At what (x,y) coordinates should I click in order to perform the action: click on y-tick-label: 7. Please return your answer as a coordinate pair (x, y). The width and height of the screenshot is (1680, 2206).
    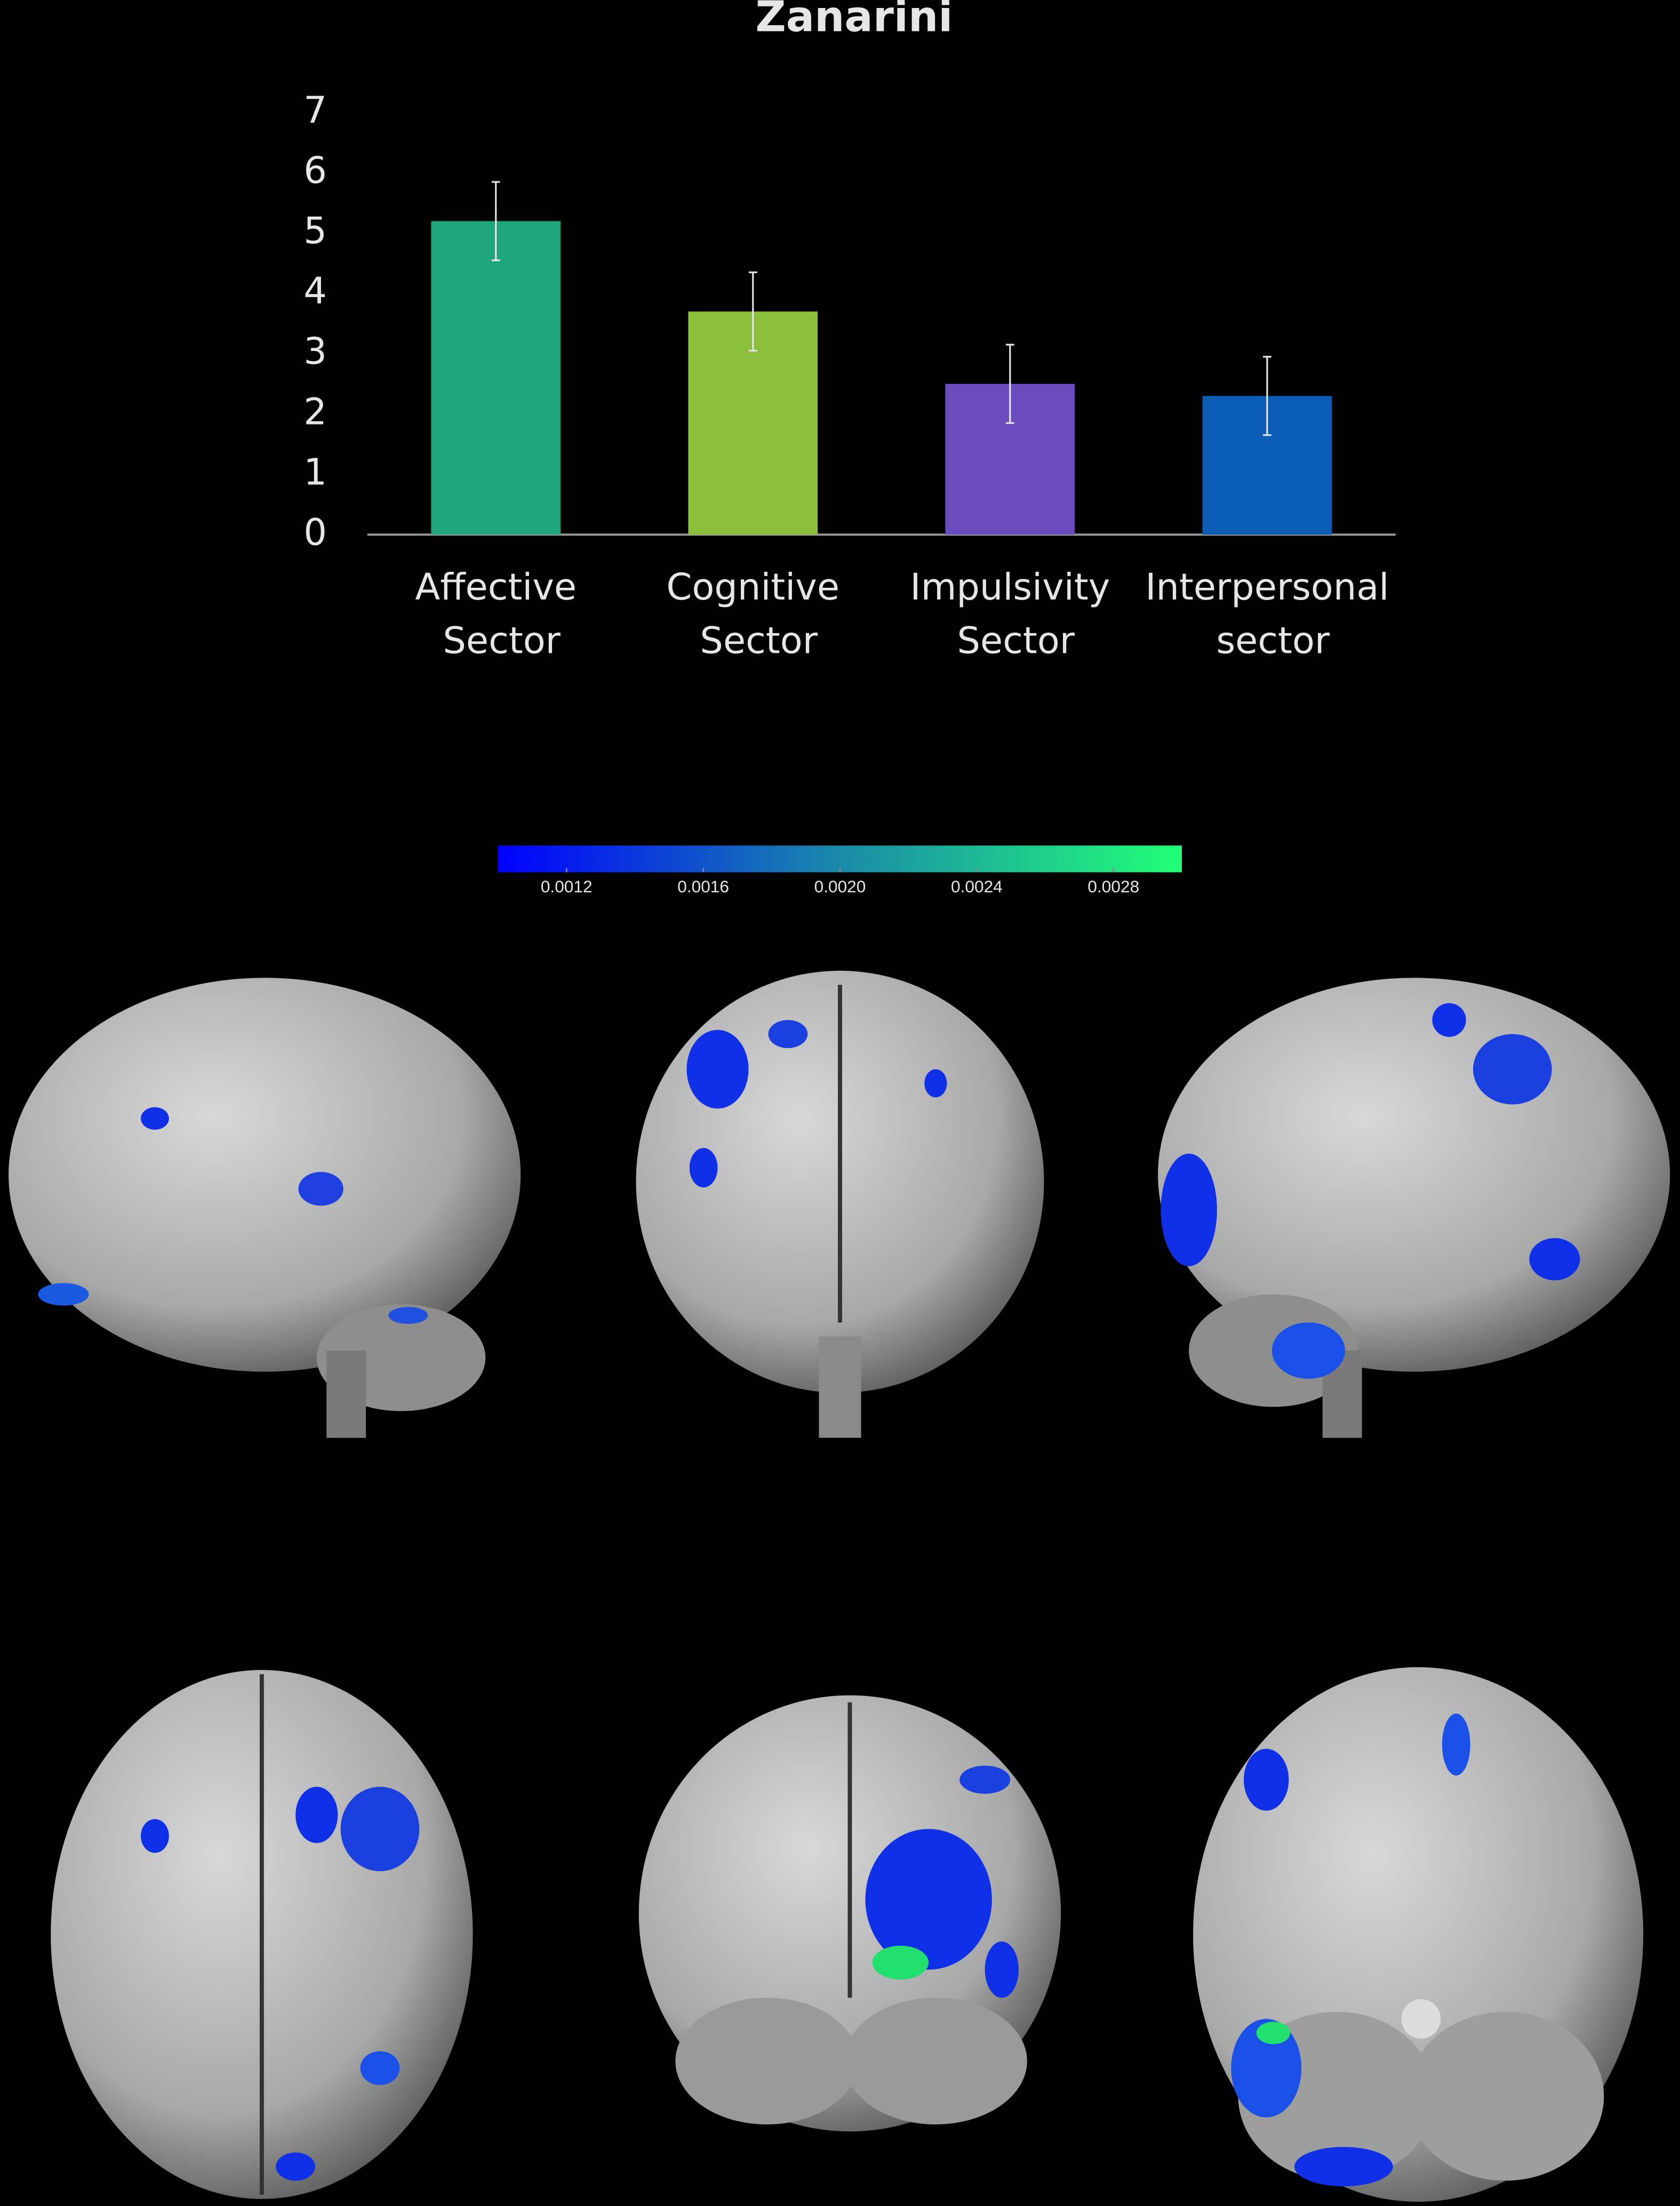
    Looking at the image, I should click on (315, 110).